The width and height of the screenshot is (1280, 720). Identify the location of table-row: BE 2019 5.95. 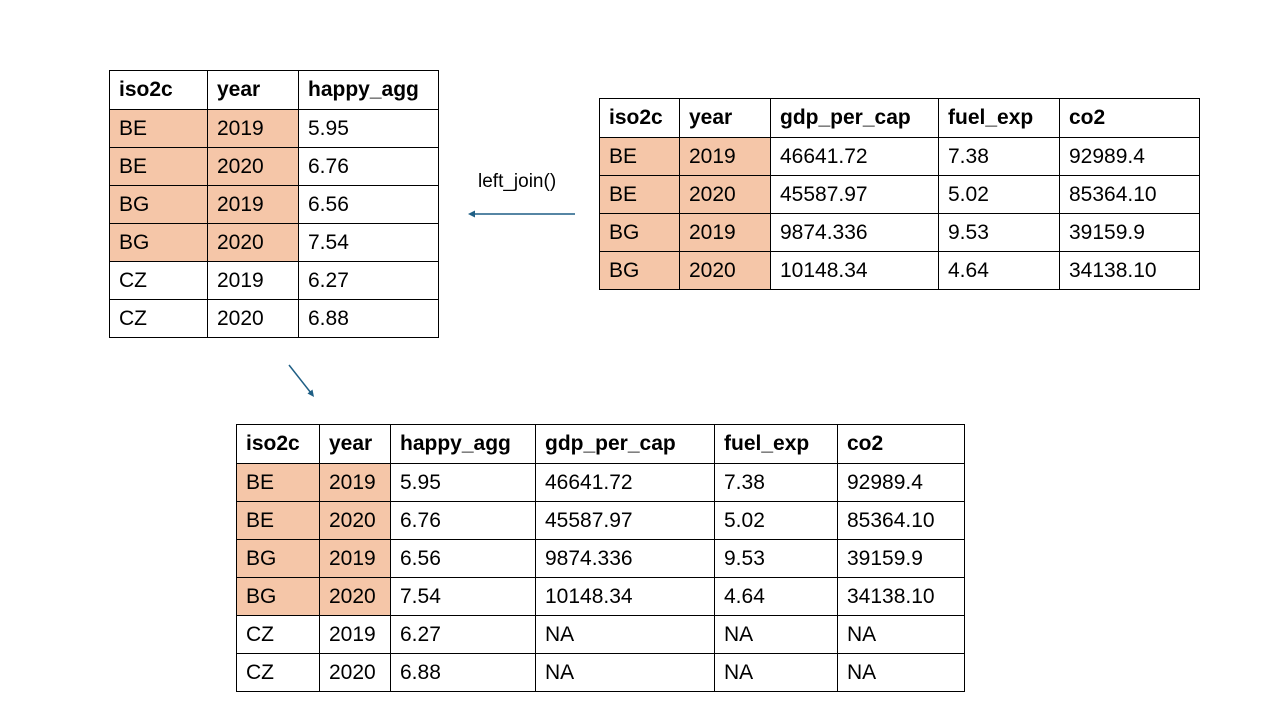
(274, 128).